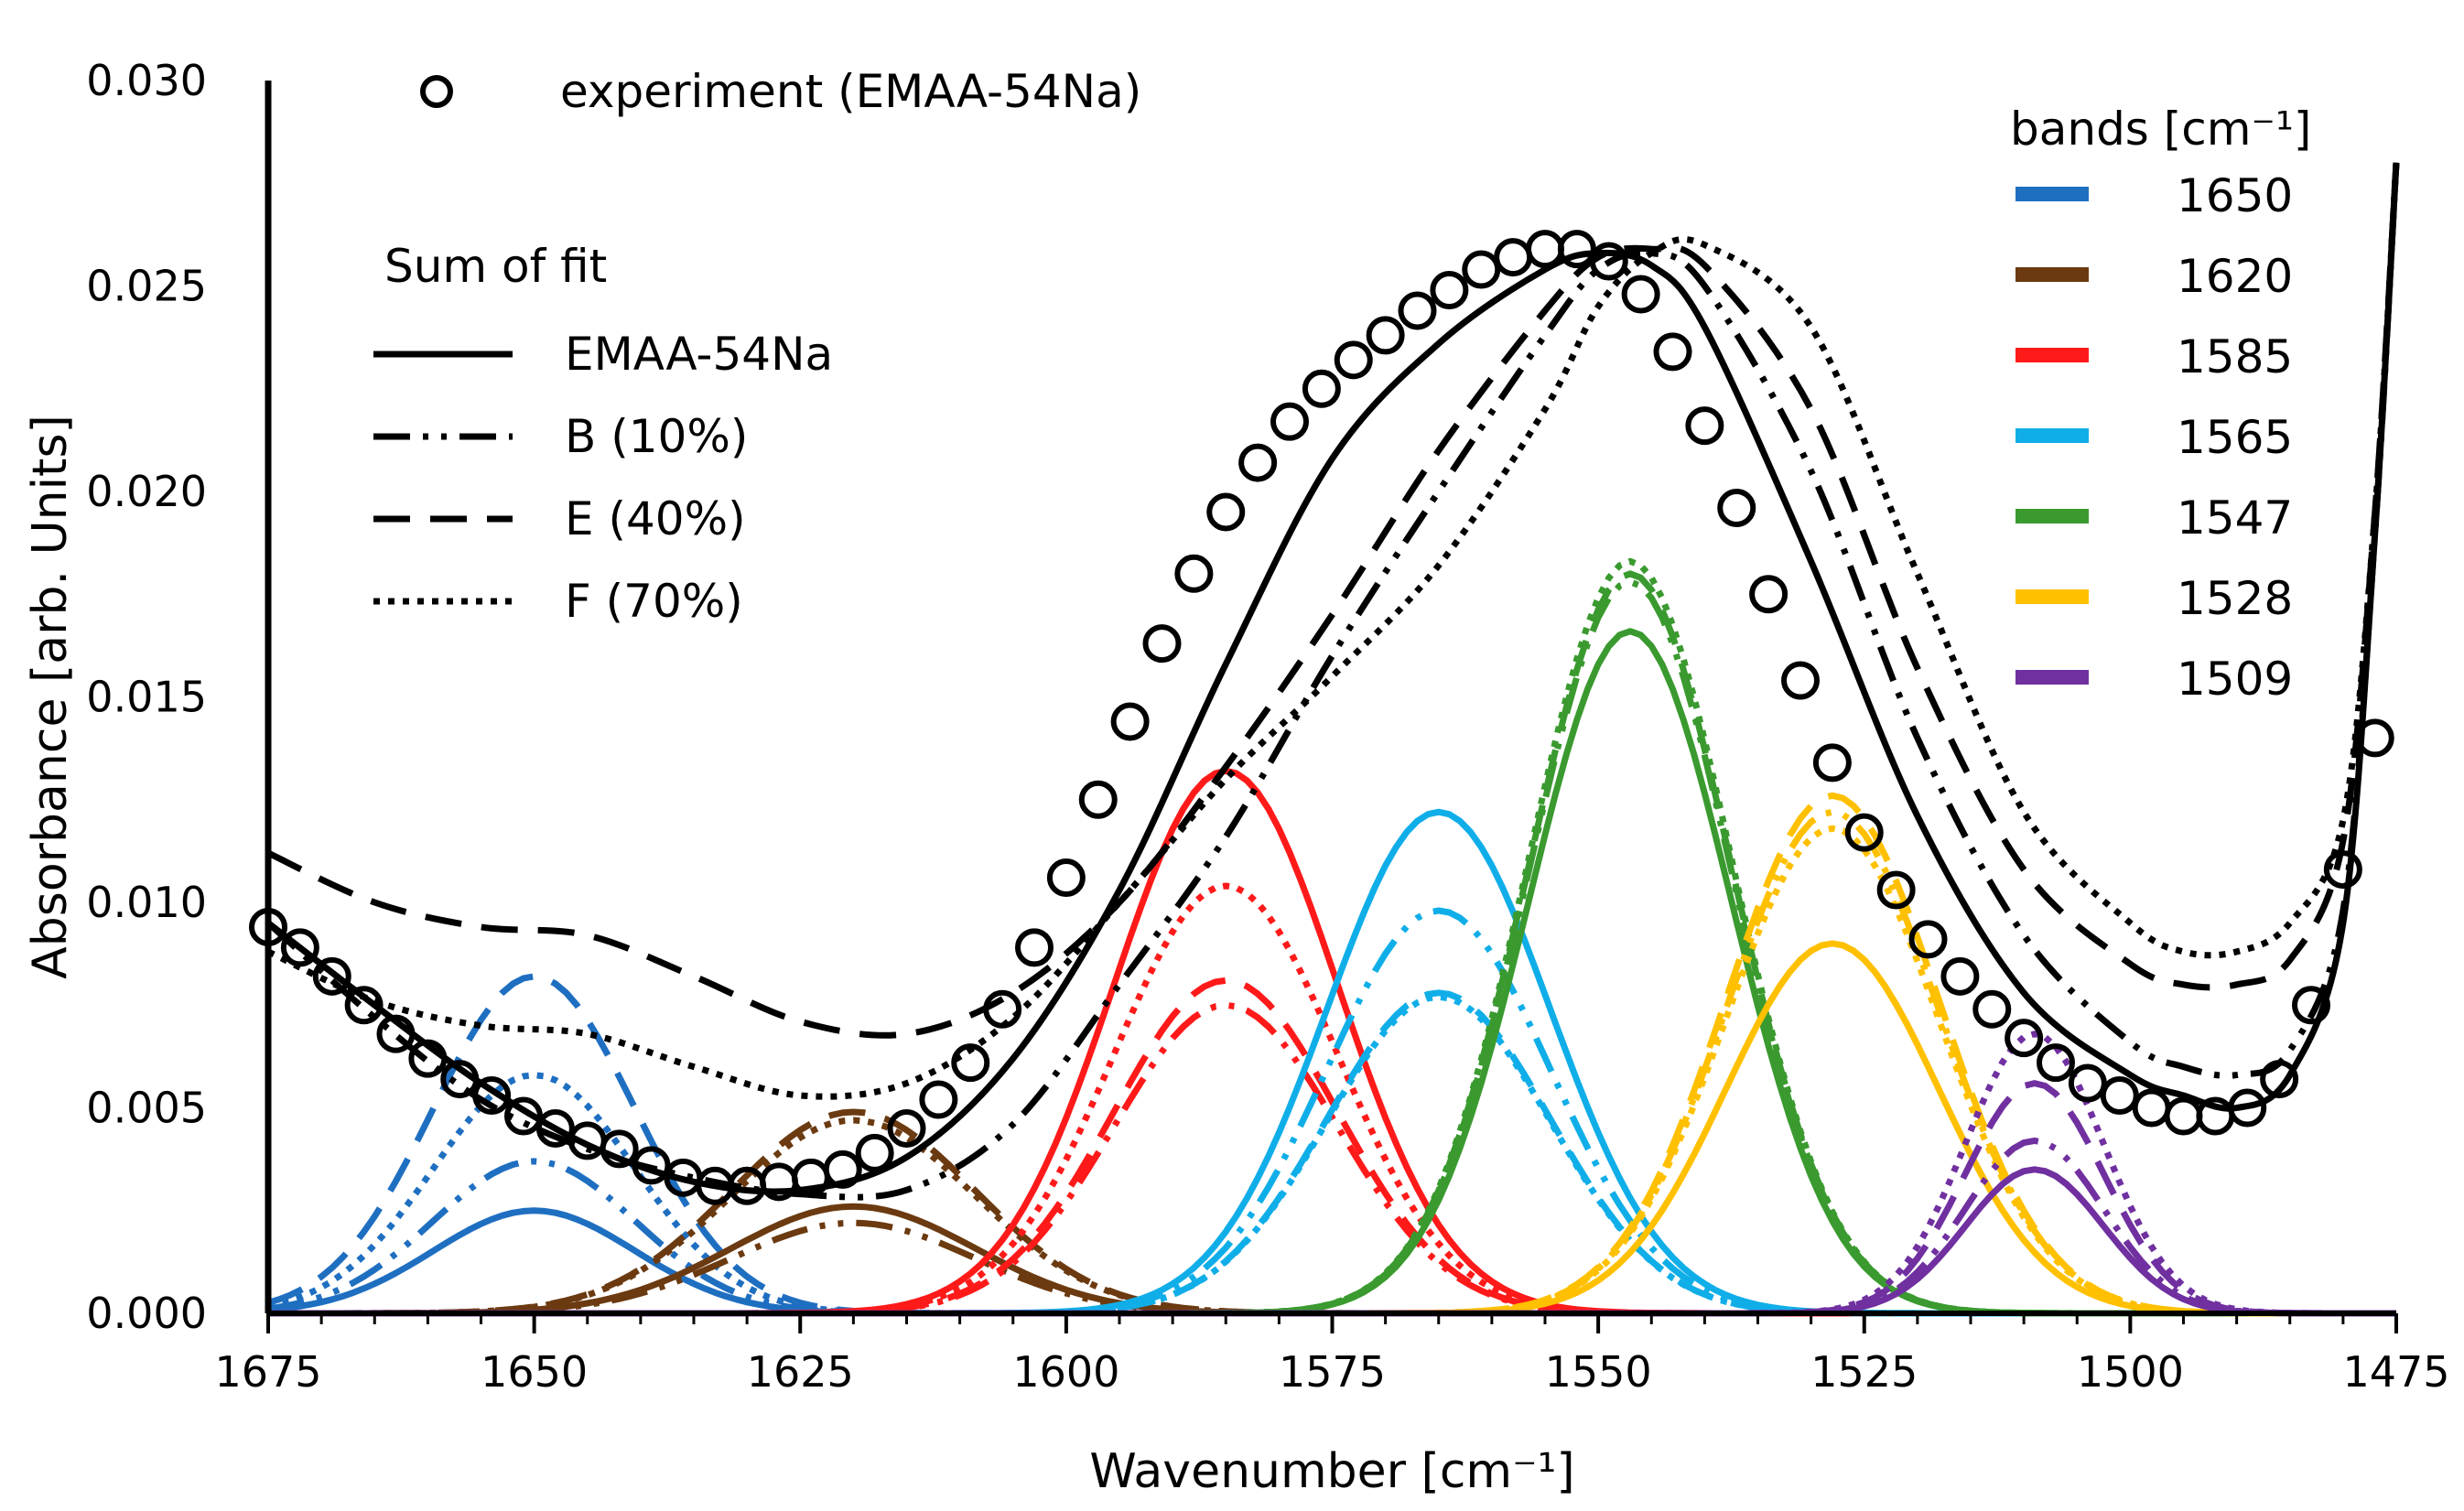 This screenshot has height=1511, width=2464. I want to click on legend-sum-of-fit-label: F (70%), so click(654, 601).